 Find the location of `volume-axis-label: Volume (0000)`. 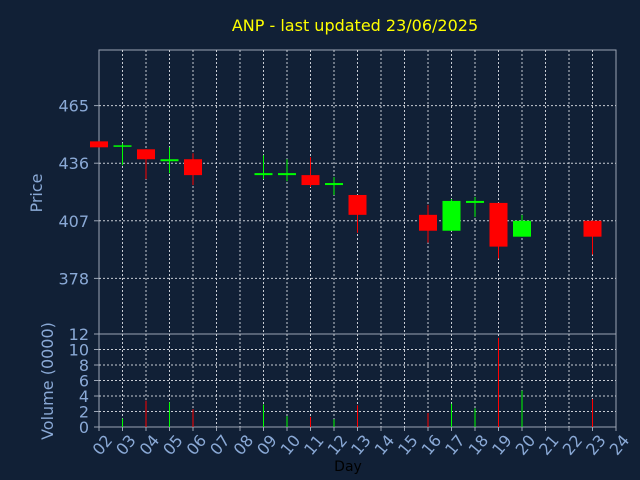

volume-axis-label: Volume (0000) is located at coordinates (47, 381).